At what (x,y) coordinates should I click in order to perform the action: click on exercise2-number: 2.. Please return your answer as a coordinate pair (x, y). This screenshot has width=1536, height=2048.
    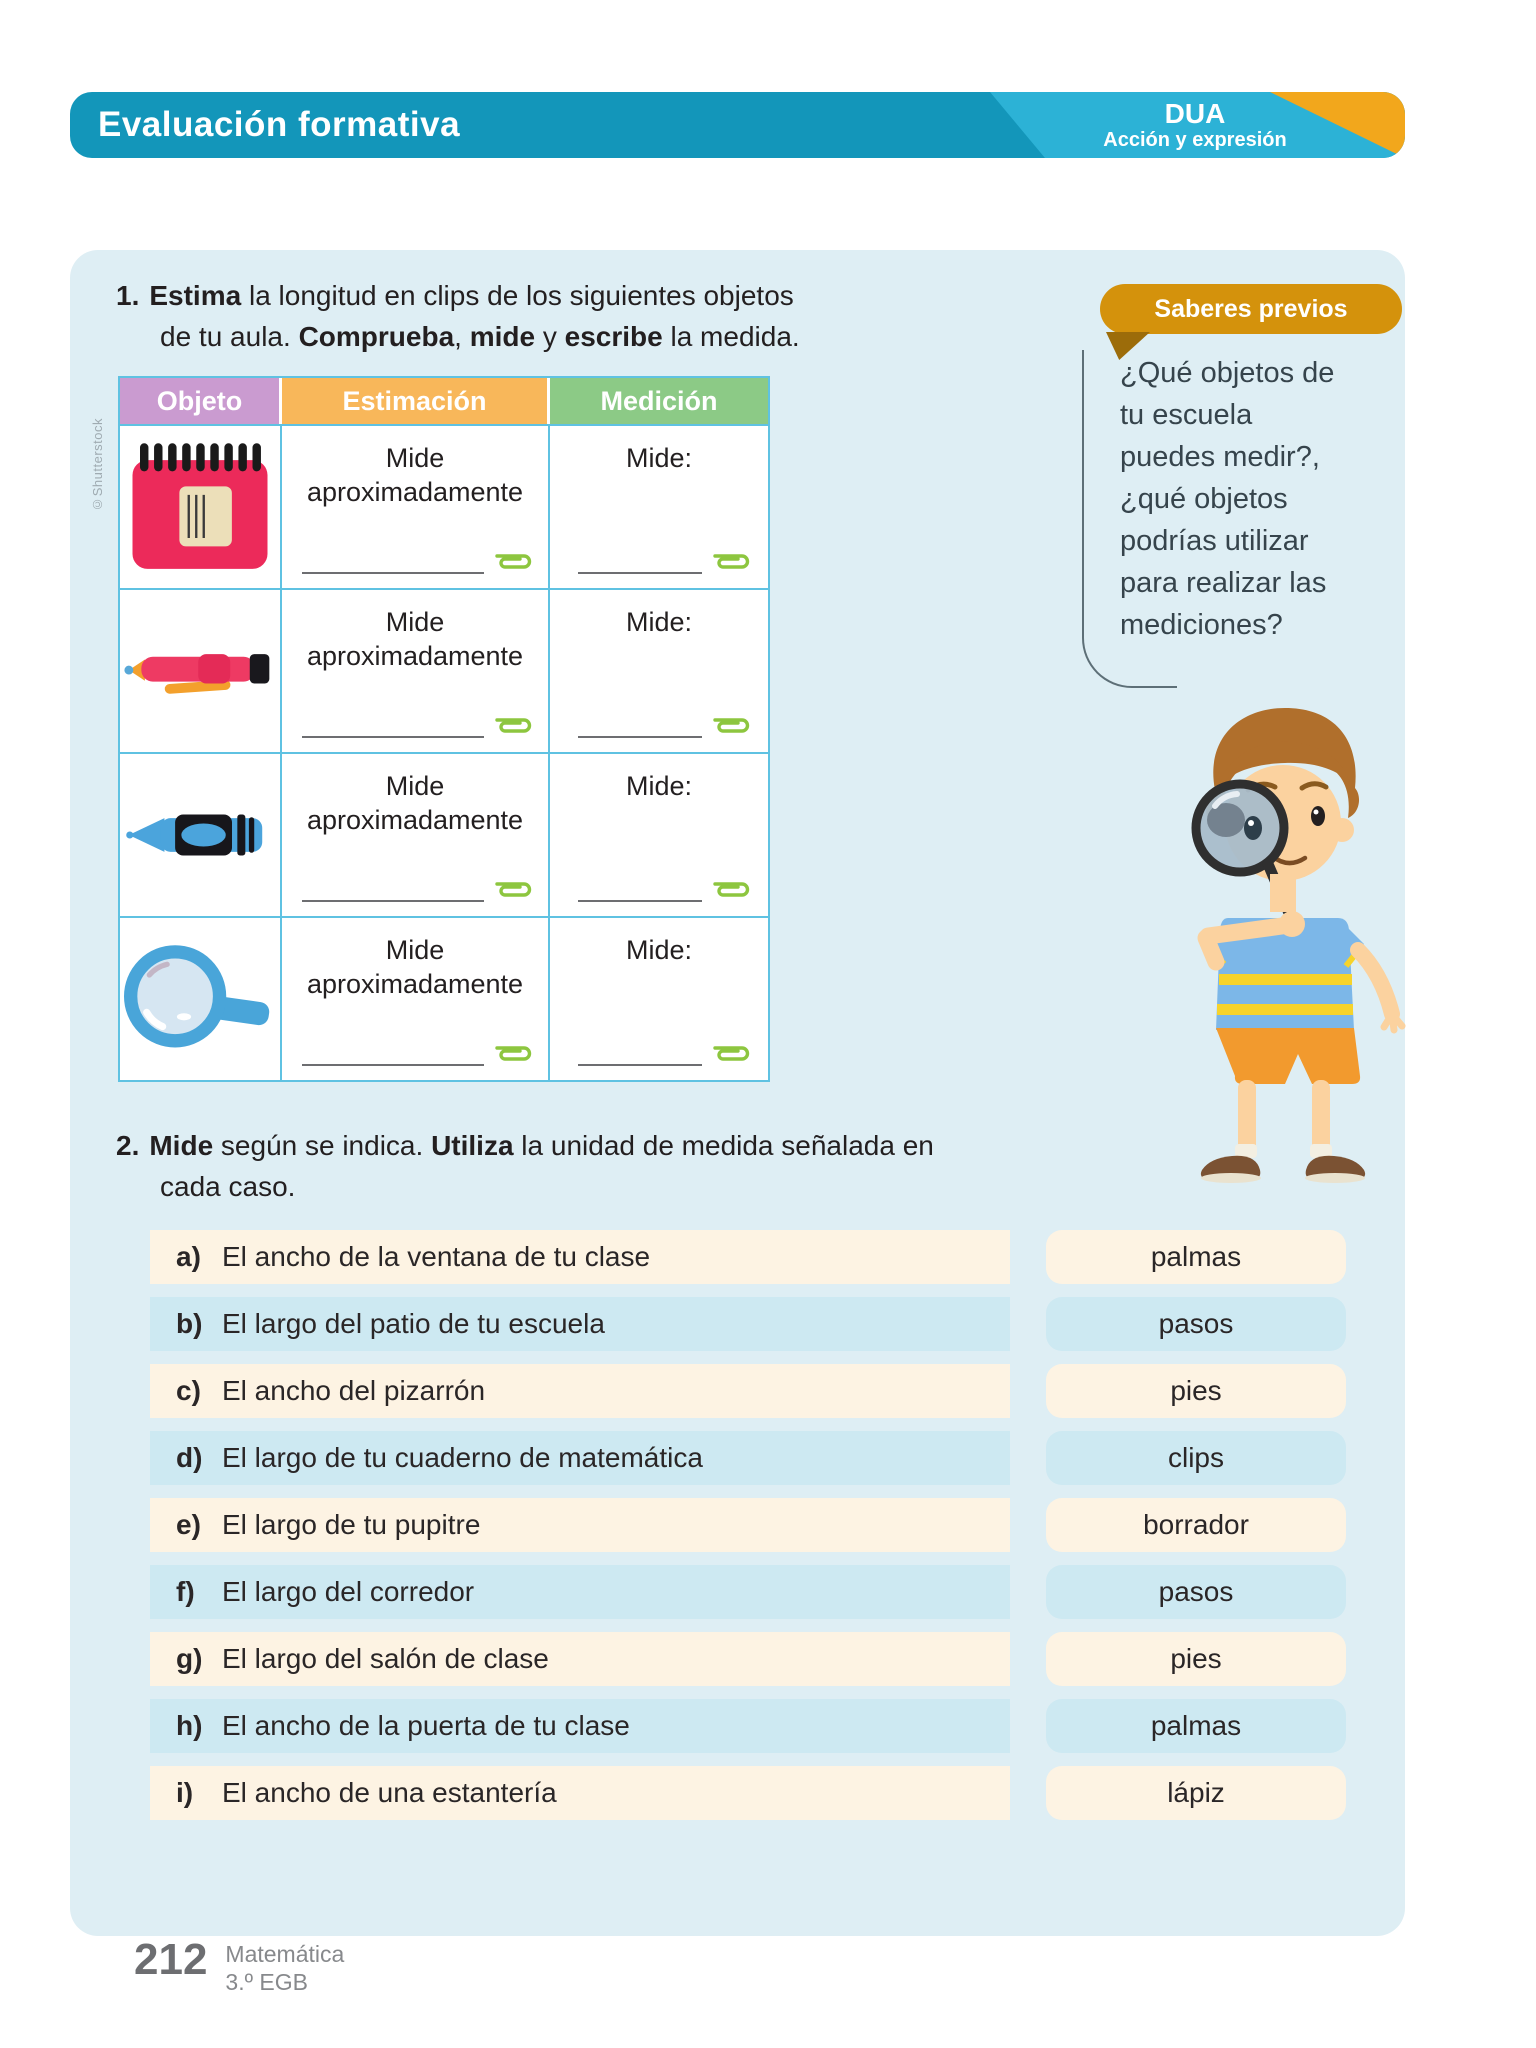
    Looking at the image, I should click on (128, 1145).